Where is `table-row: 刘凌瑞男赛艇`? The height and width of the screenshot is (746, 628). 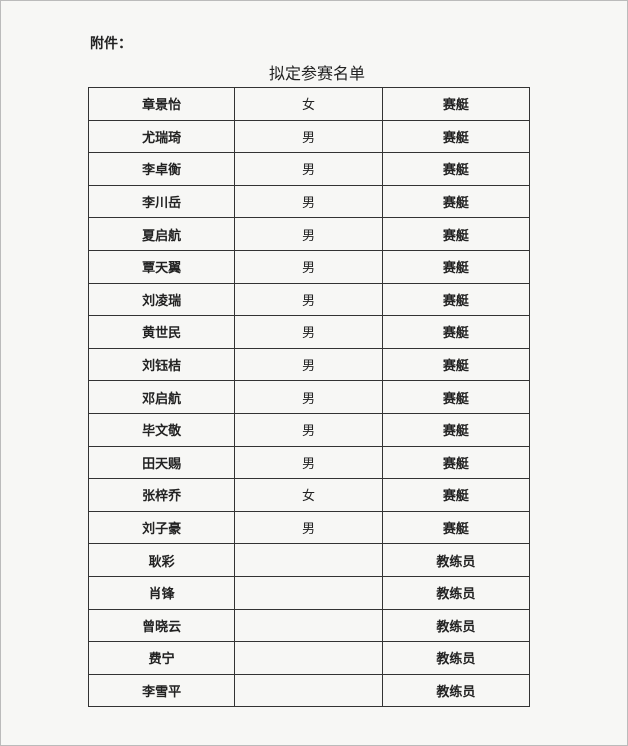 table-row: 刘凌瑞男赛艇 is located at coordinates (309, 299).